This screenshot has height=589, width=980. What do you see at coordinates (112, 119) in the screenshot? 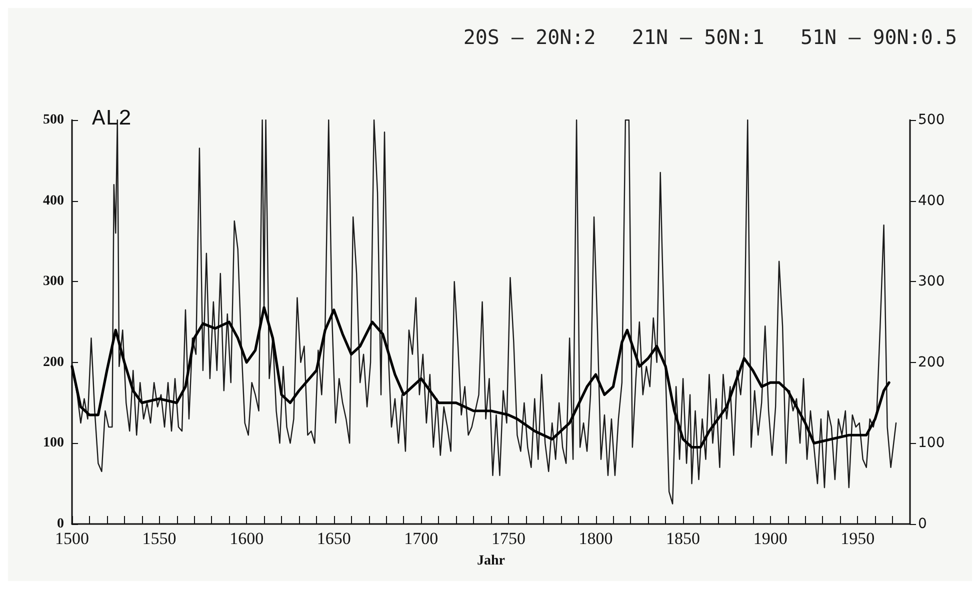
I see `annotation: AL2` at bounding box center [112, 119].